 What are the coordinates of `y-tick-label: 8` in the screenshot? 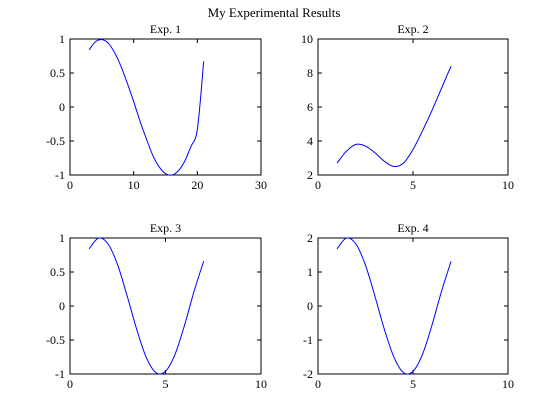 It's located at (310, 73).